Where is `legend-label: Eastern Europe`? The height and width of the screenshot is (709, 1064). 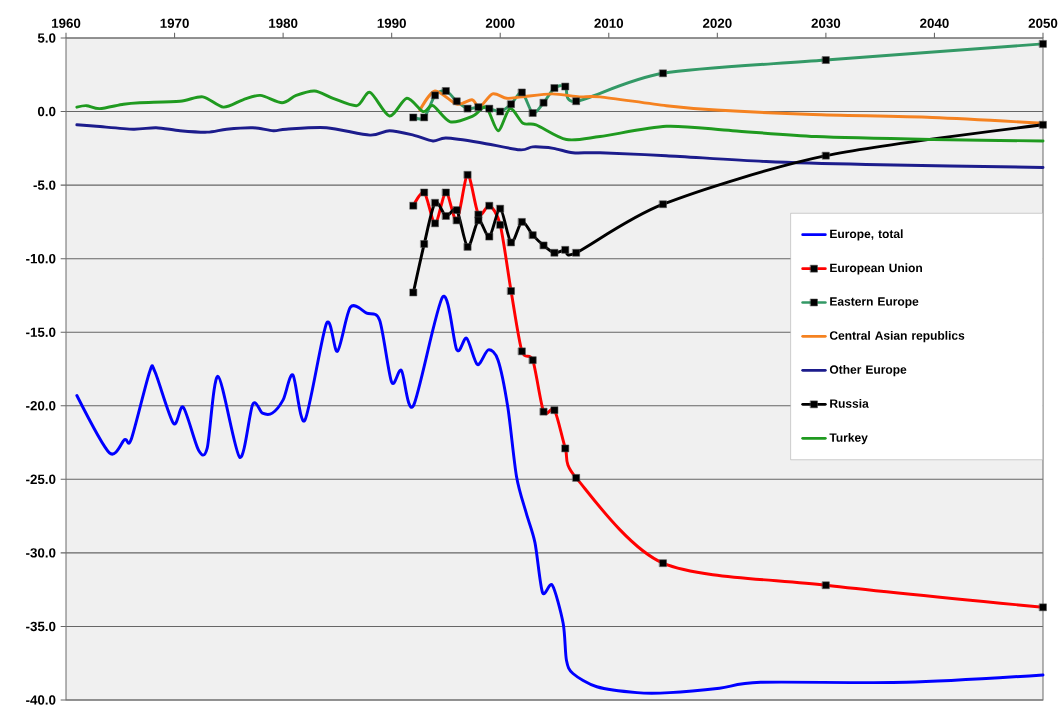
legend-label: Eastern Europe is located at coordinates (874, 303).